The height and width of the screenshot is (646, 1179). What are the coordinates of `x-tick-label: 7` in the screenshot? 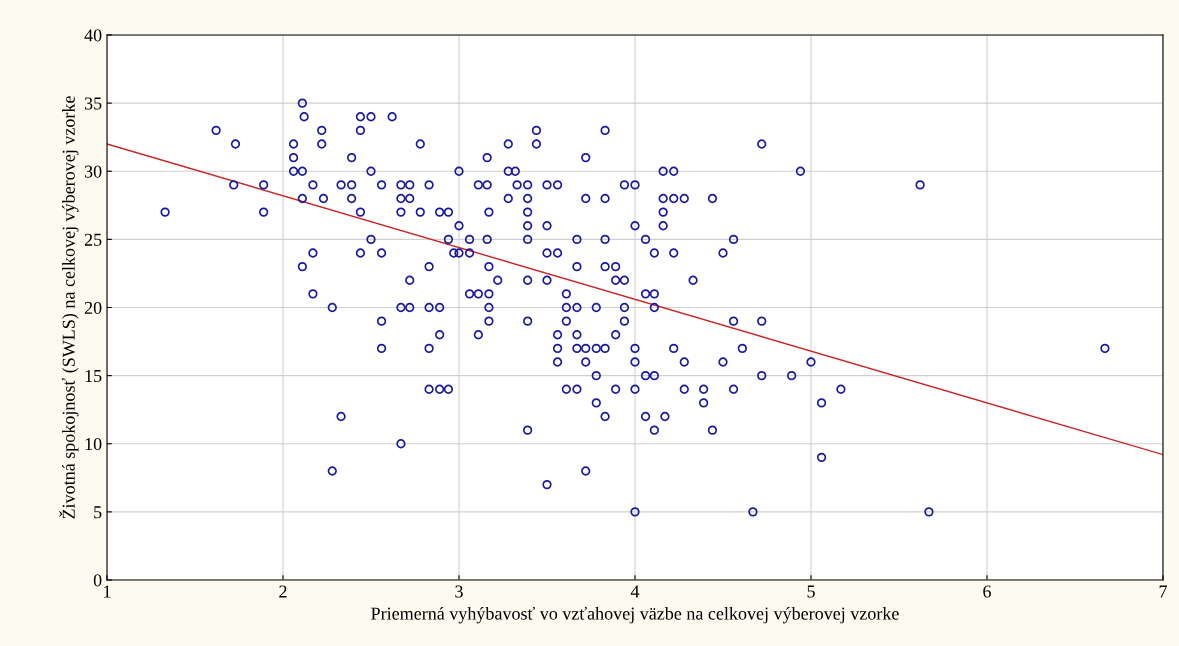 It's located at (1163, 591).